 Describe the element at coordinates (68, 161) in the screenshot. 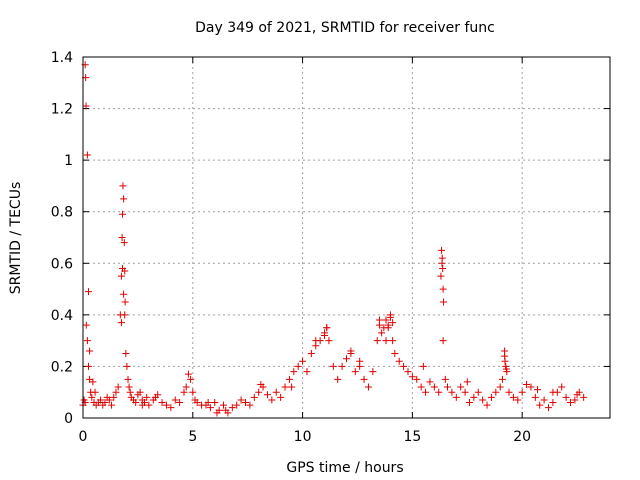

I see `y-tick-label: 1` at that location.